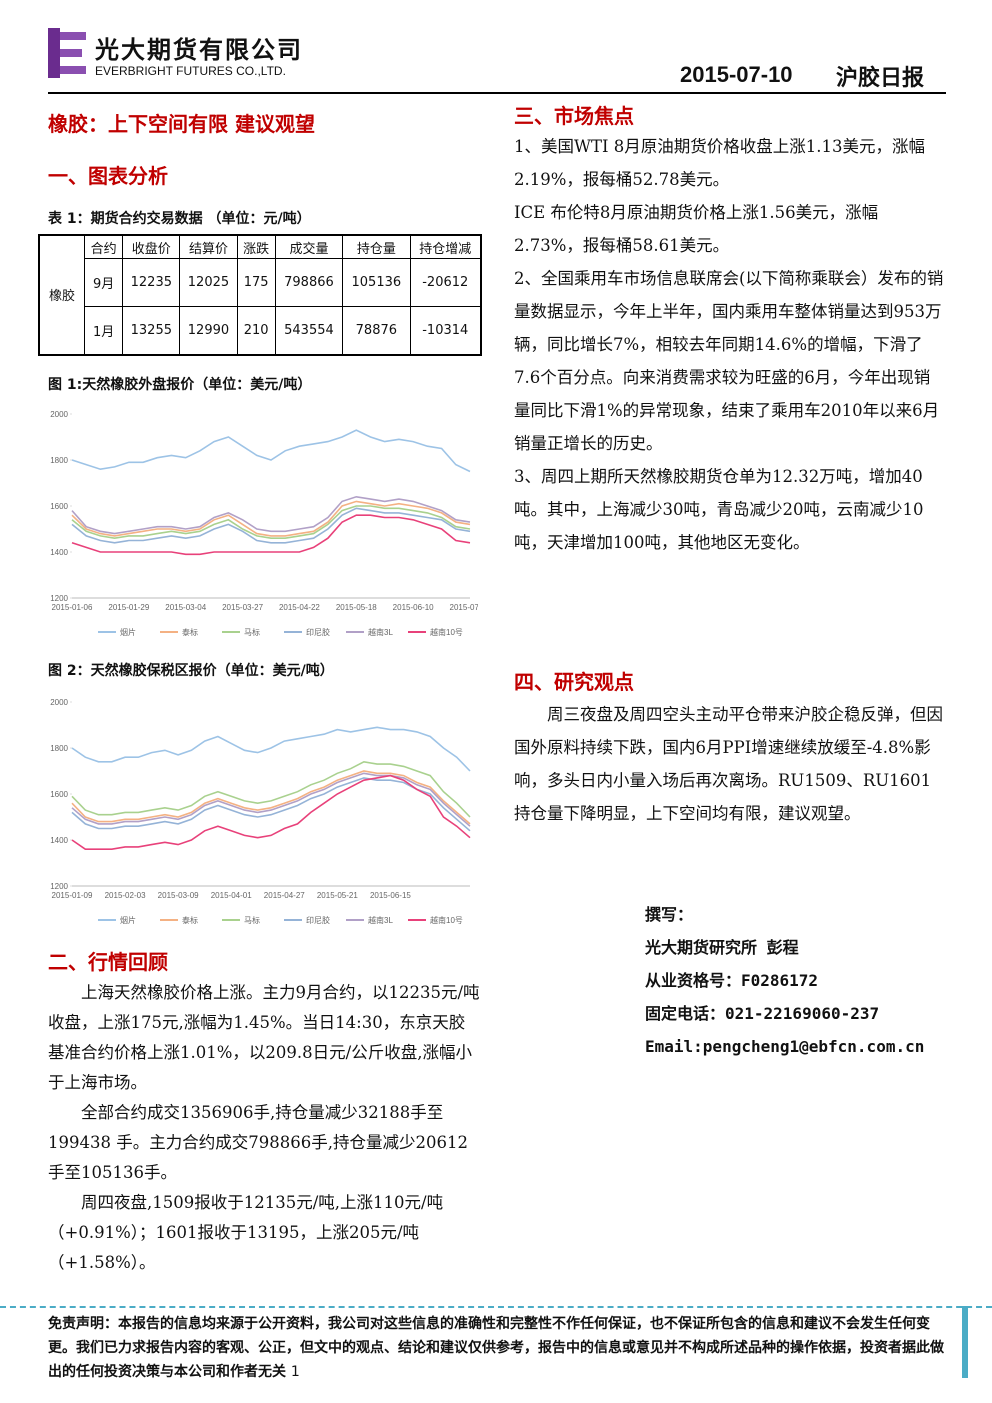  Describe the element at coordinates (445, 246) in the screenshot. I see `th: 持仓增减` at that location.